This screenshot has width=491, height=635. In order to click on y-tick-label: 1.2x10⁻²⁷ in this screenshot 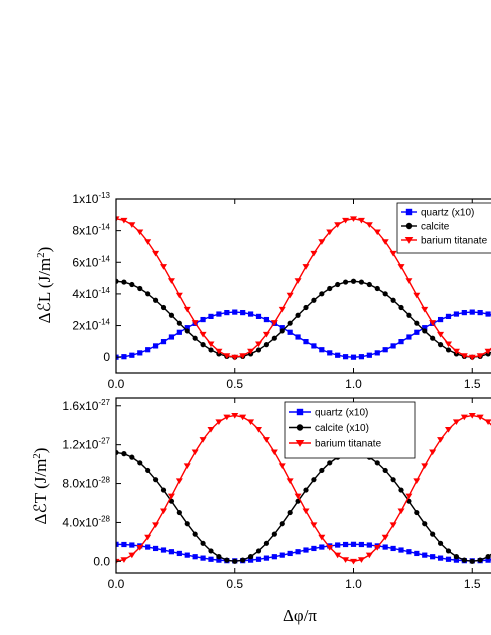, I will do `click(86, 444)`.